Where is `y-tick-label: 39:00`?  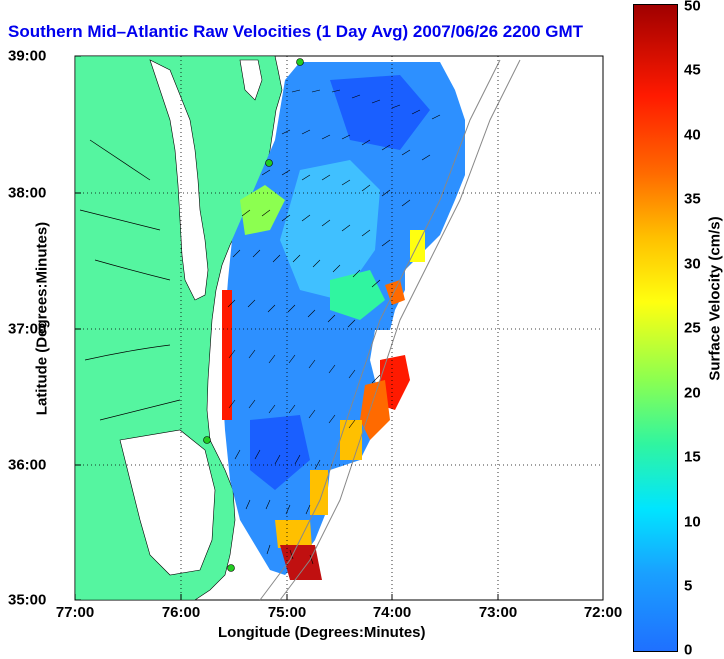 y-tick-label: 39:00 is located at coordinates (27, 56).